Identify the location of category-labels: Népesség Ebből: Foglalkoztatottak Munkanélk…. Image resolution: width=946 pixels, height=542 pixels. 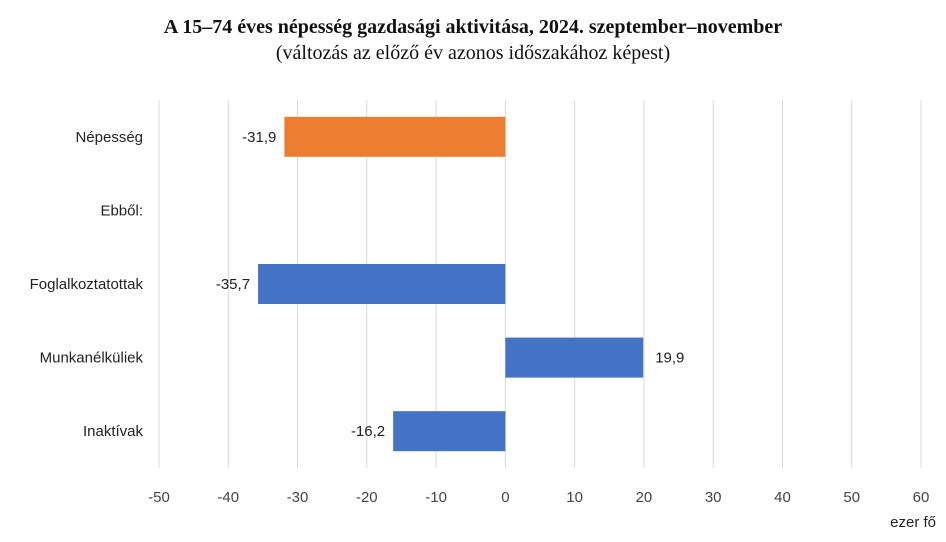
(87, 284).